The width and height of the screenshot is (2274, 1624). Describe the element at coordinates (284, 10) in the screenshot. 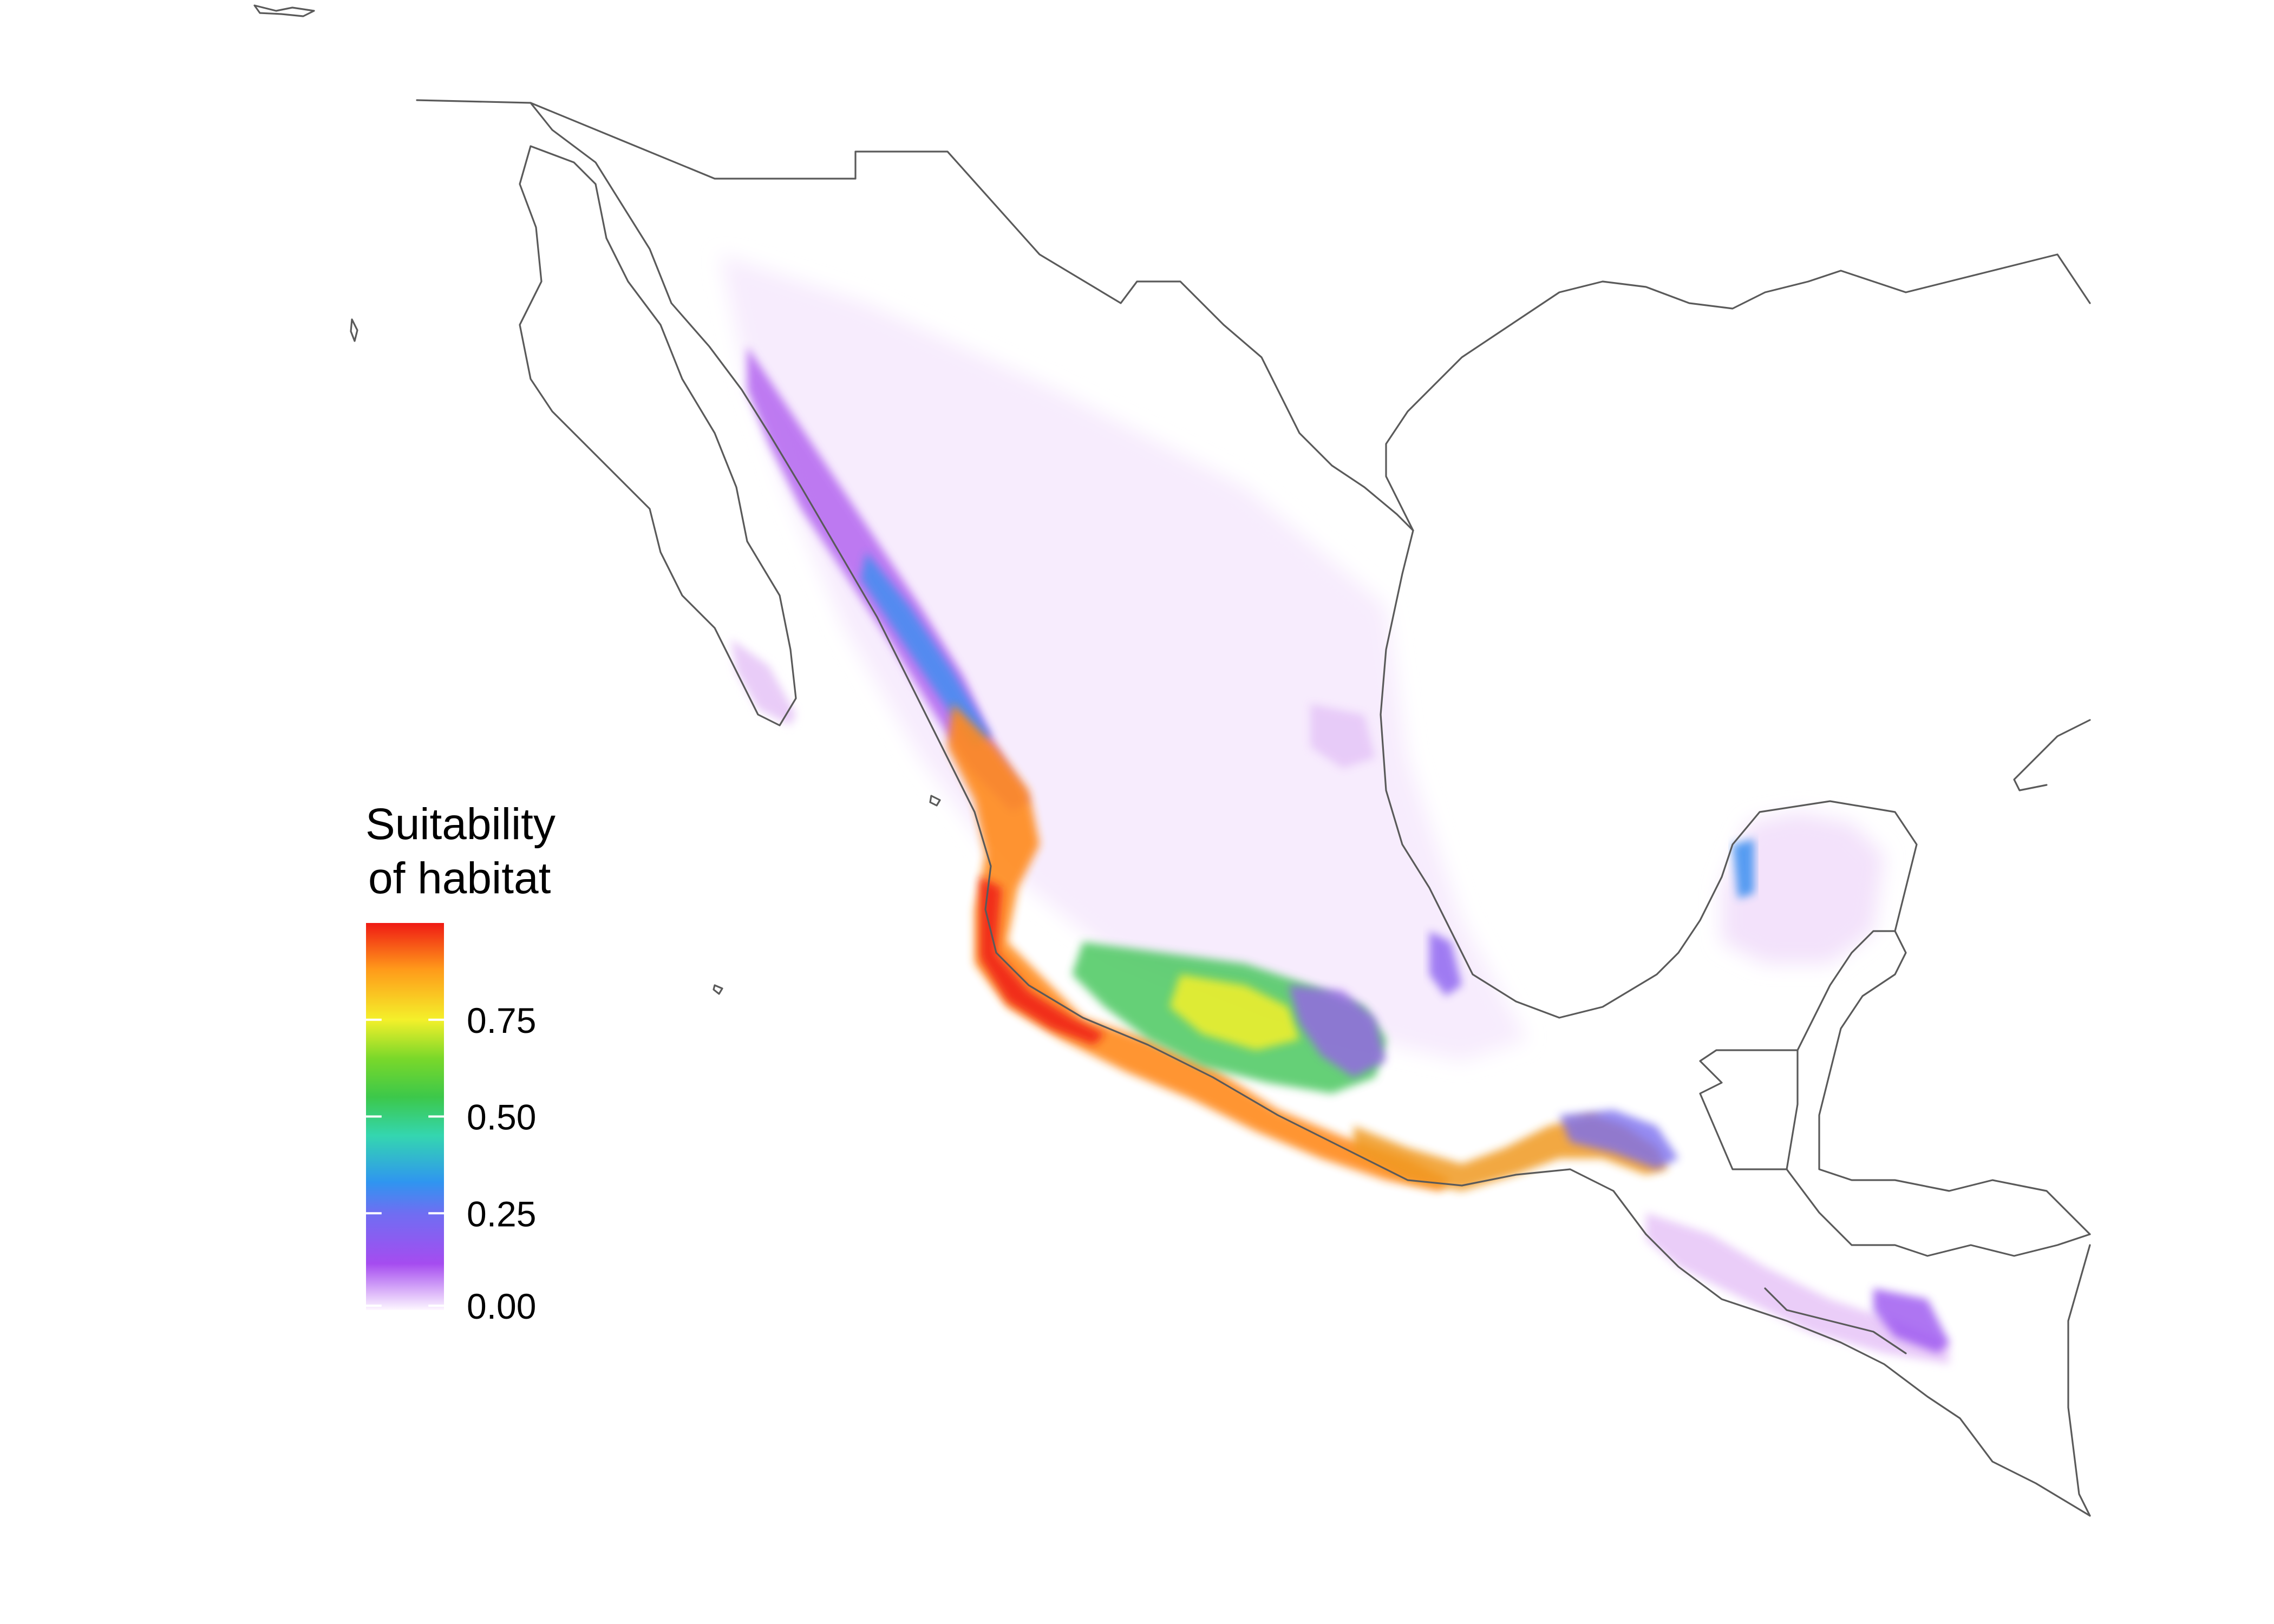

I see `island-california` at that location.